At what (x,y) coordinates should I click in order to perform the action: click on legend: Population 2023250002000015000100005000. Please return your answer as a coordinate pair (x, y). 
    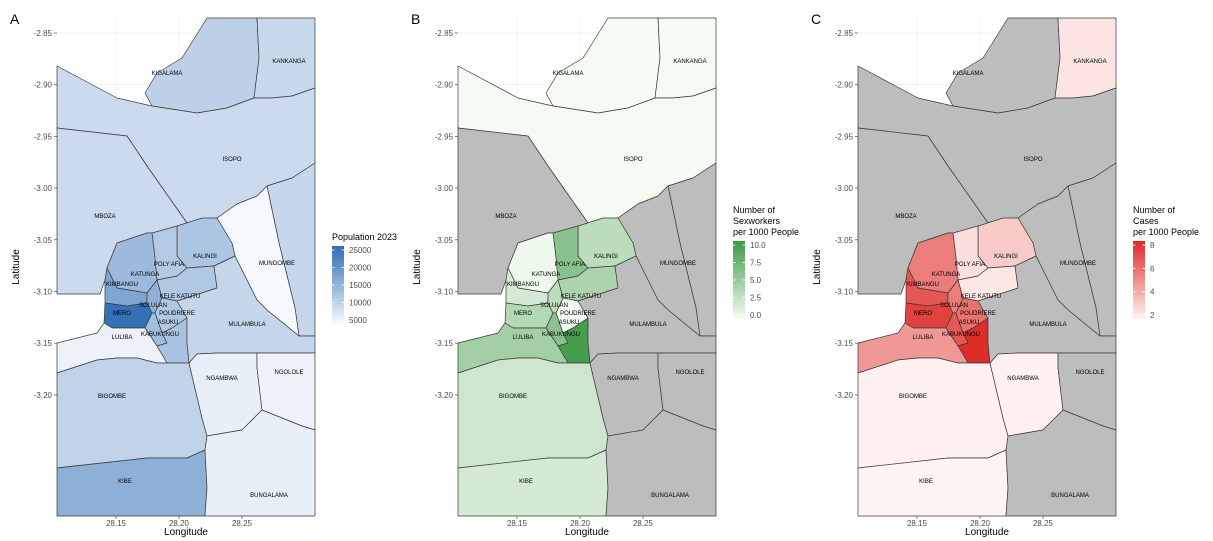
    Looking at the image, I should click on (364, 278).